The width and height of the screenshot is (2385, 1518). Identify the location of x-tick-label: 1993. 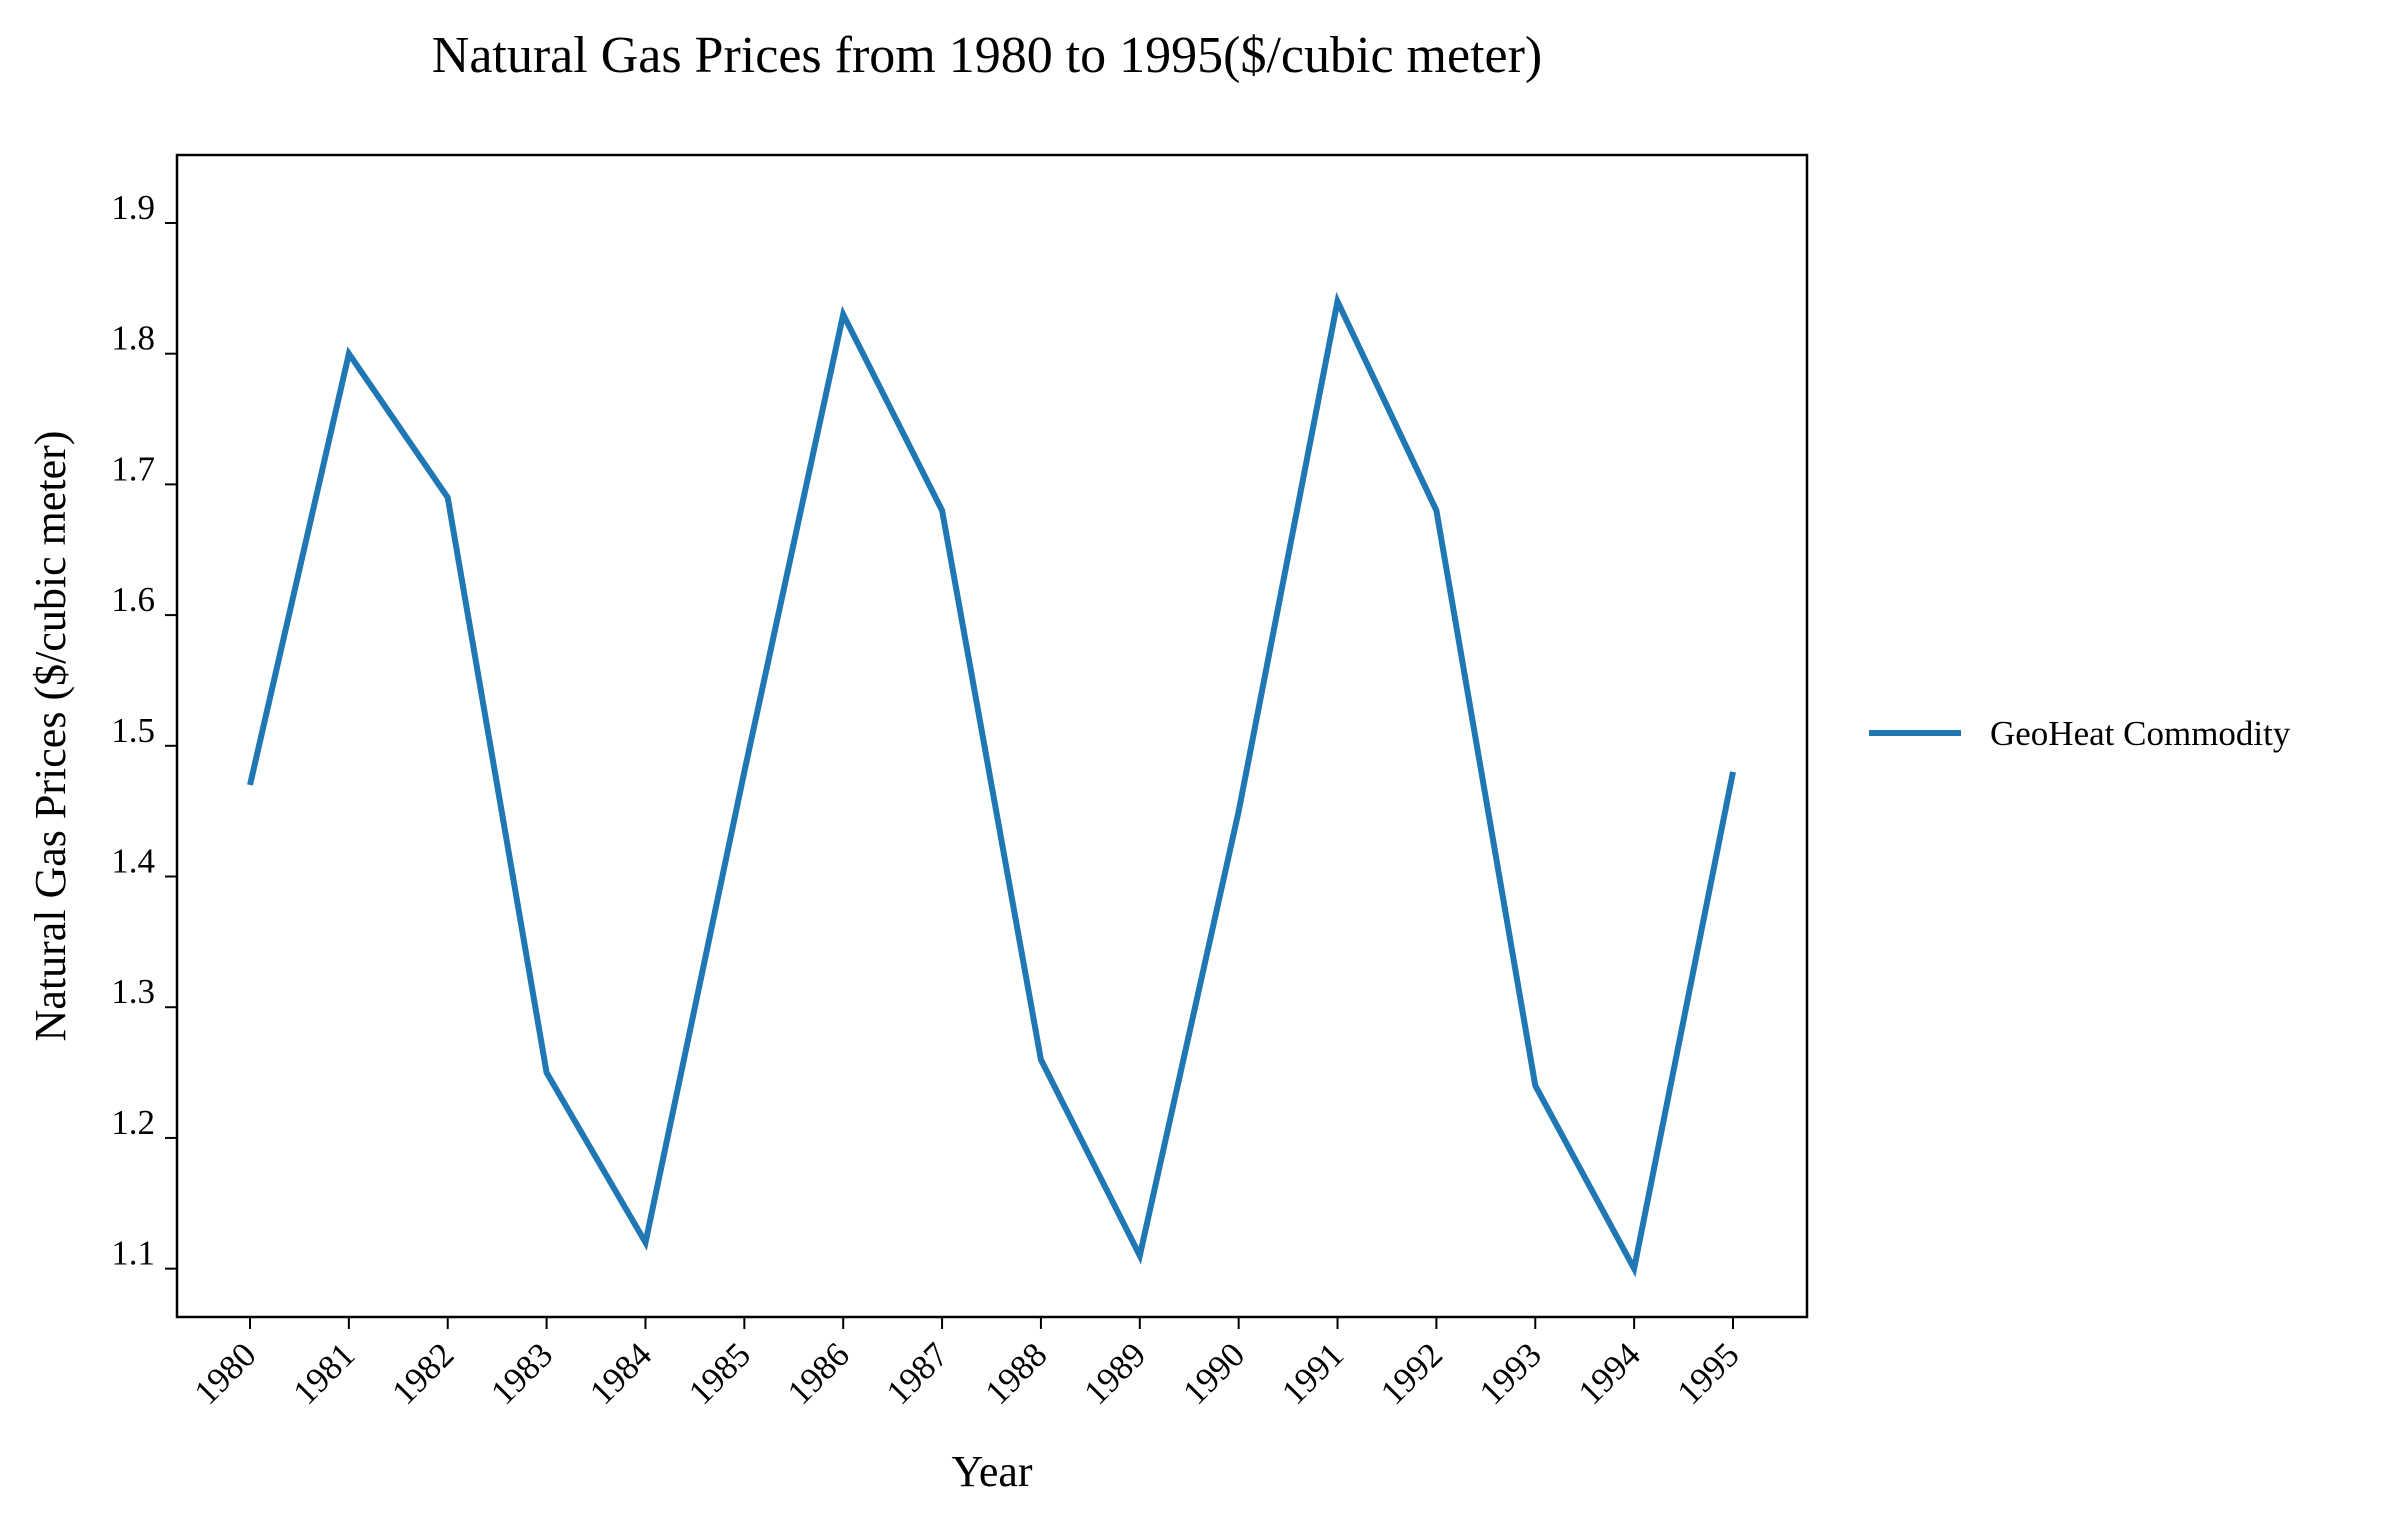
(1510, 1373).